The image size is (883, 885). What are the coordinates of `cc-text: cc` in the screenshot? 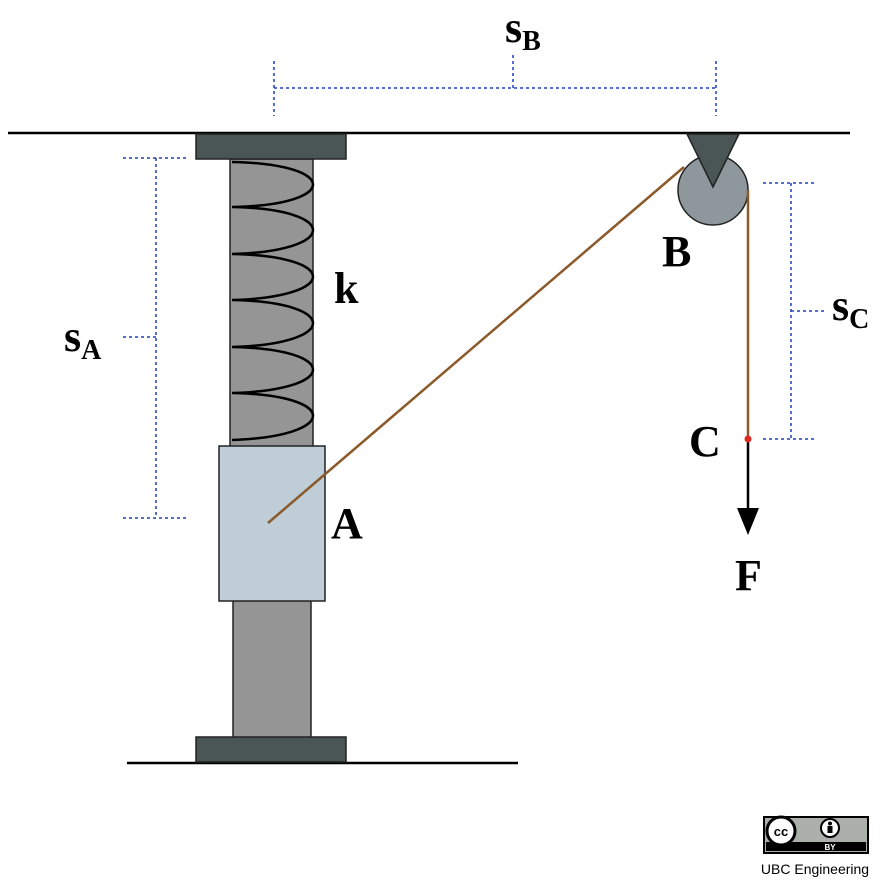 It's located at (781, 831).